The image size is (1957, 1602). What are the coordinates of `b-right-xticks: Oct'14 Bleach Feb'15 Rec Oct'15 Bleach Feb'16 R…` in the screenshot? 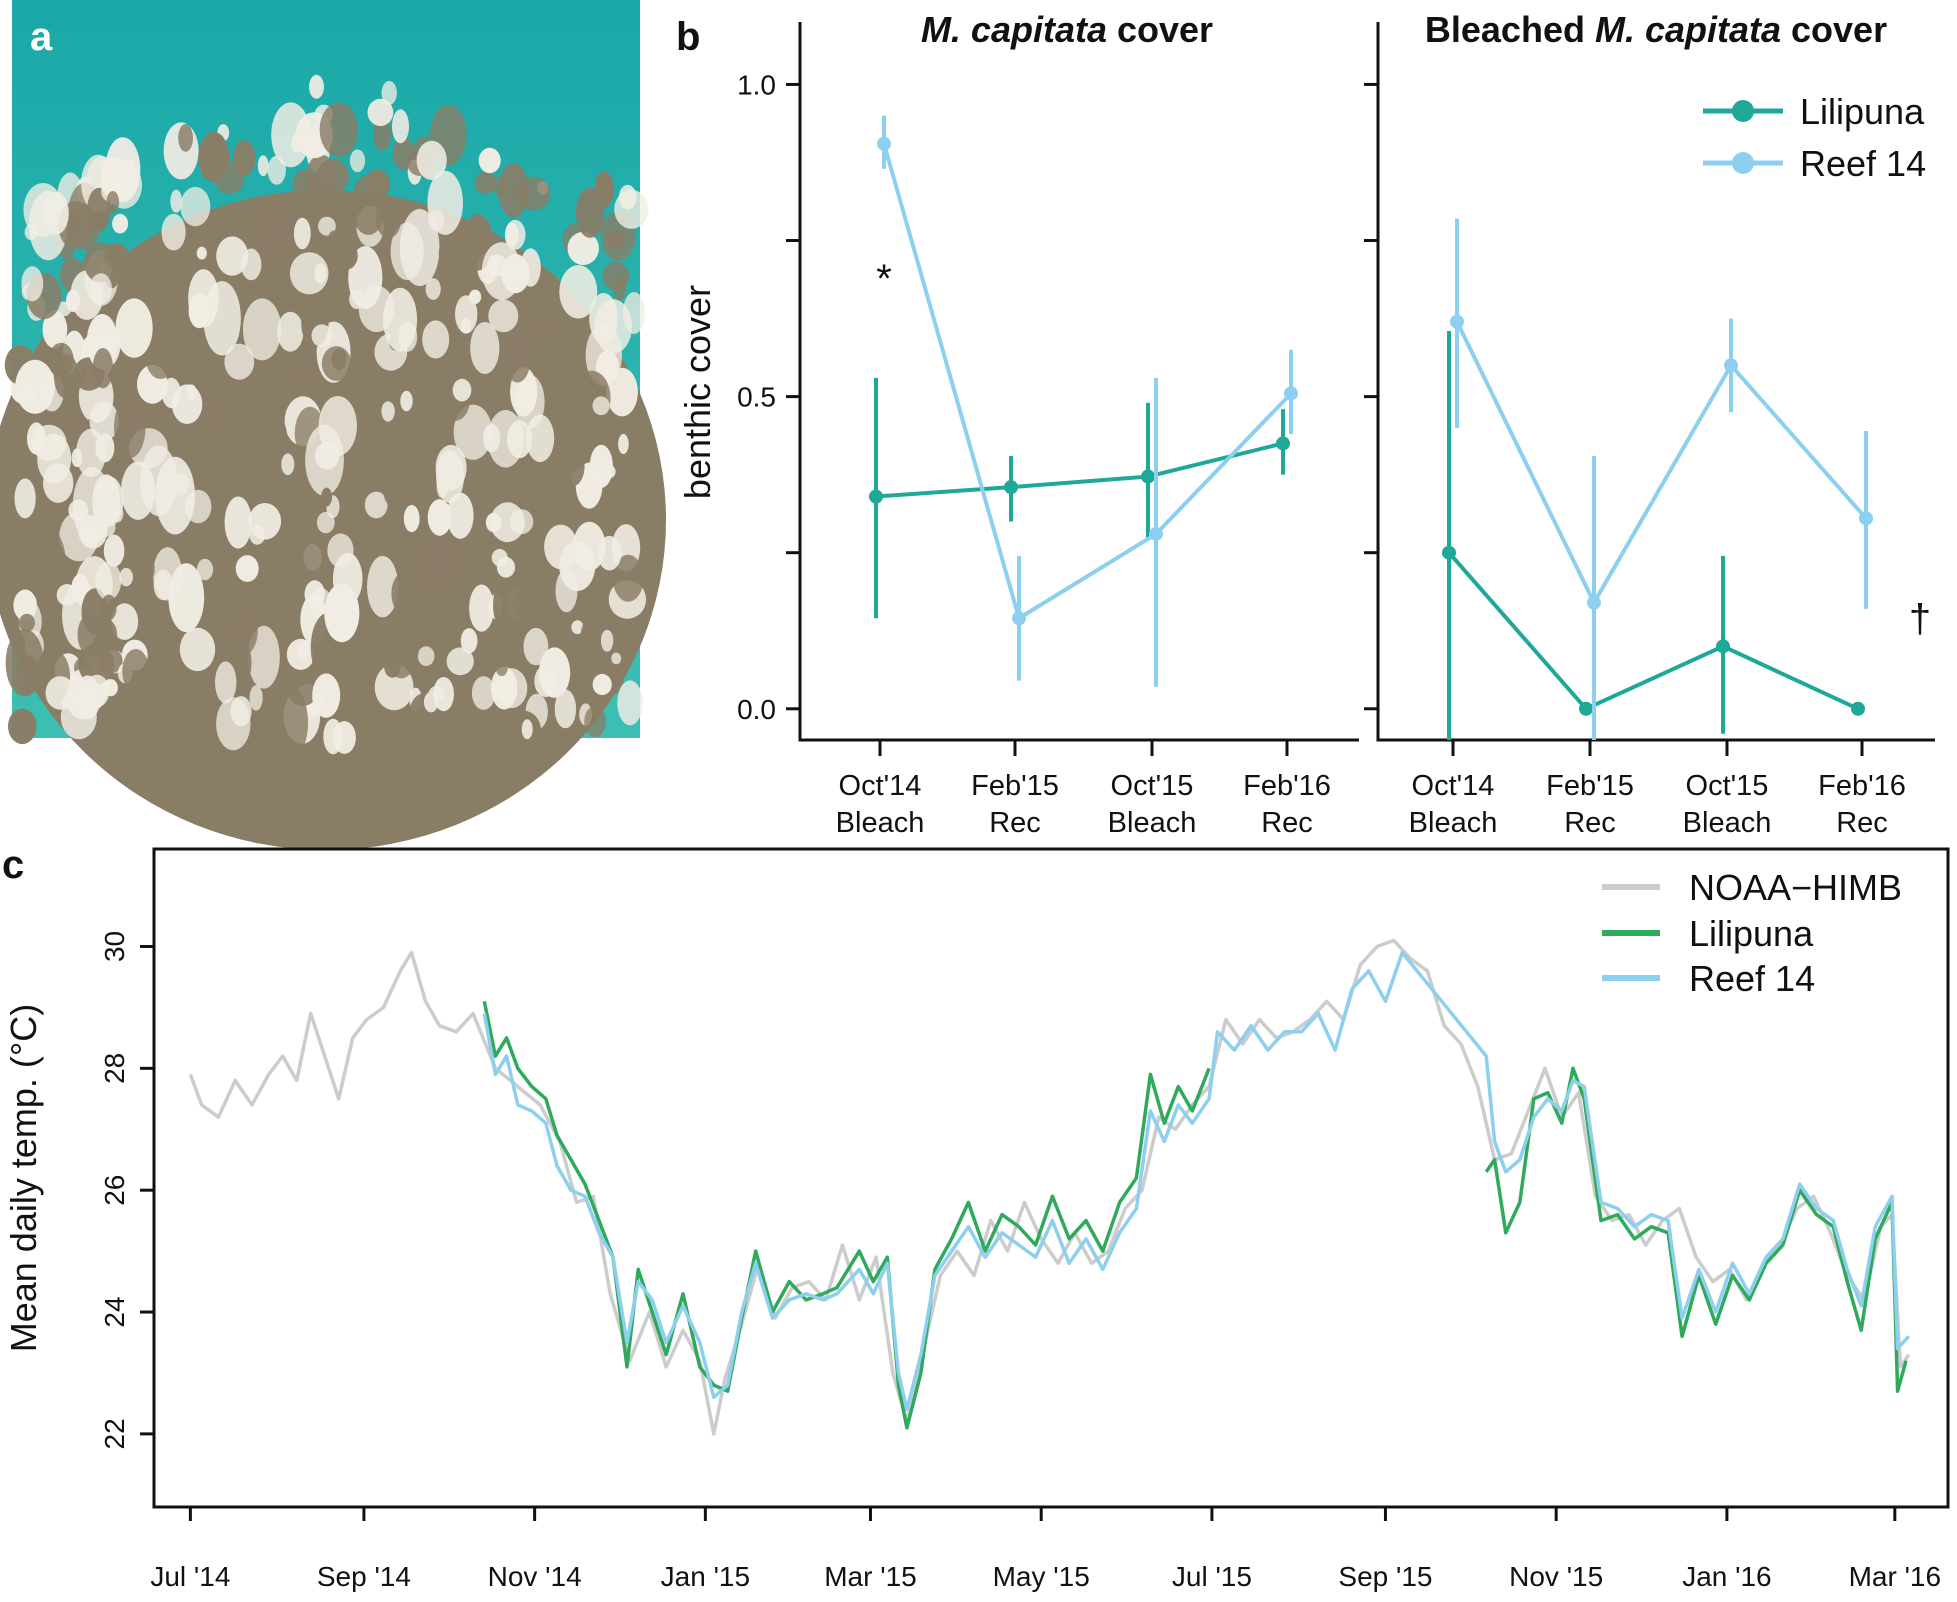 It's located at (1657, 789).